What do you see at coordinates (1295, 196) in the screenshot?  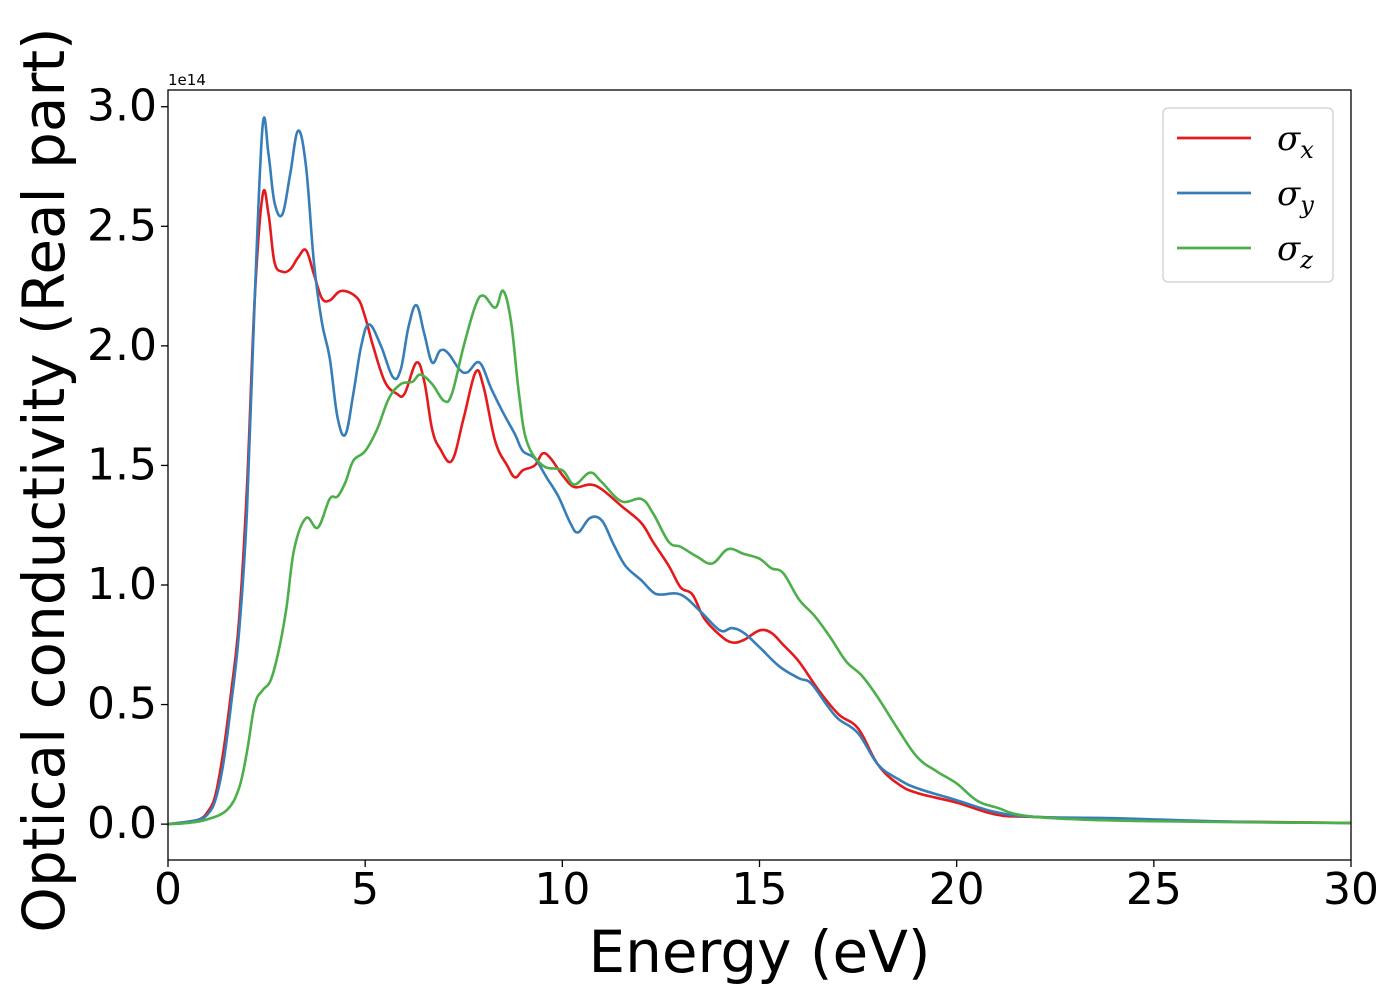 I see `legend-label-sigma-y: σy` at bounding box center [1295, 196].